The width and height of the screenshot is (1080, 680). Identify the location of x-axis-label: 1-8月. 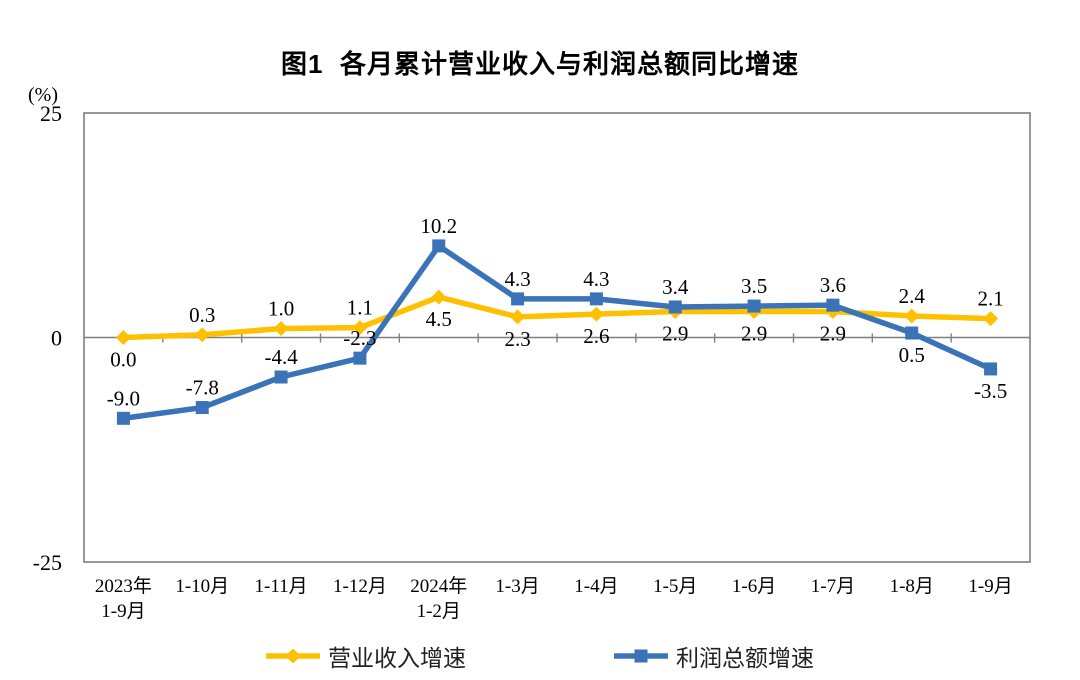
(912, 586).